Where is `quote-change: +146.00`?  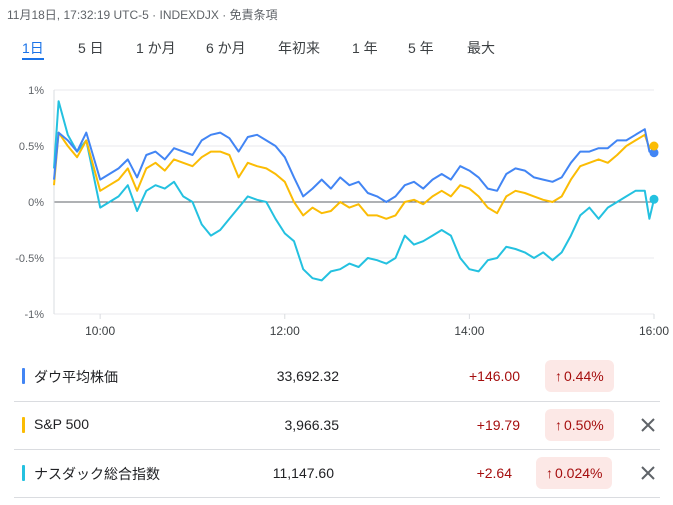
quote-change: +146.00 is located at coordinates (494, 376).